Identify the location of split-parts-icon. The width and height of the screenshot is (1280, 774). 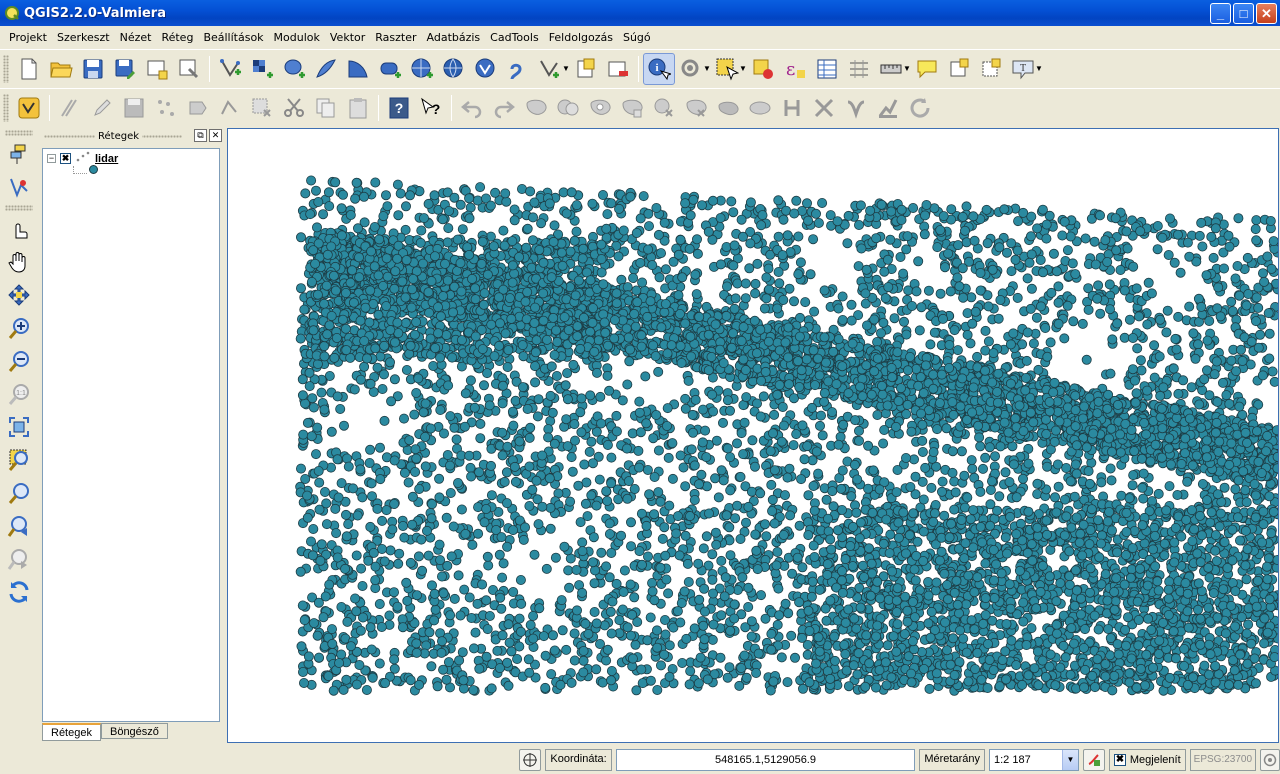
(824, 108).